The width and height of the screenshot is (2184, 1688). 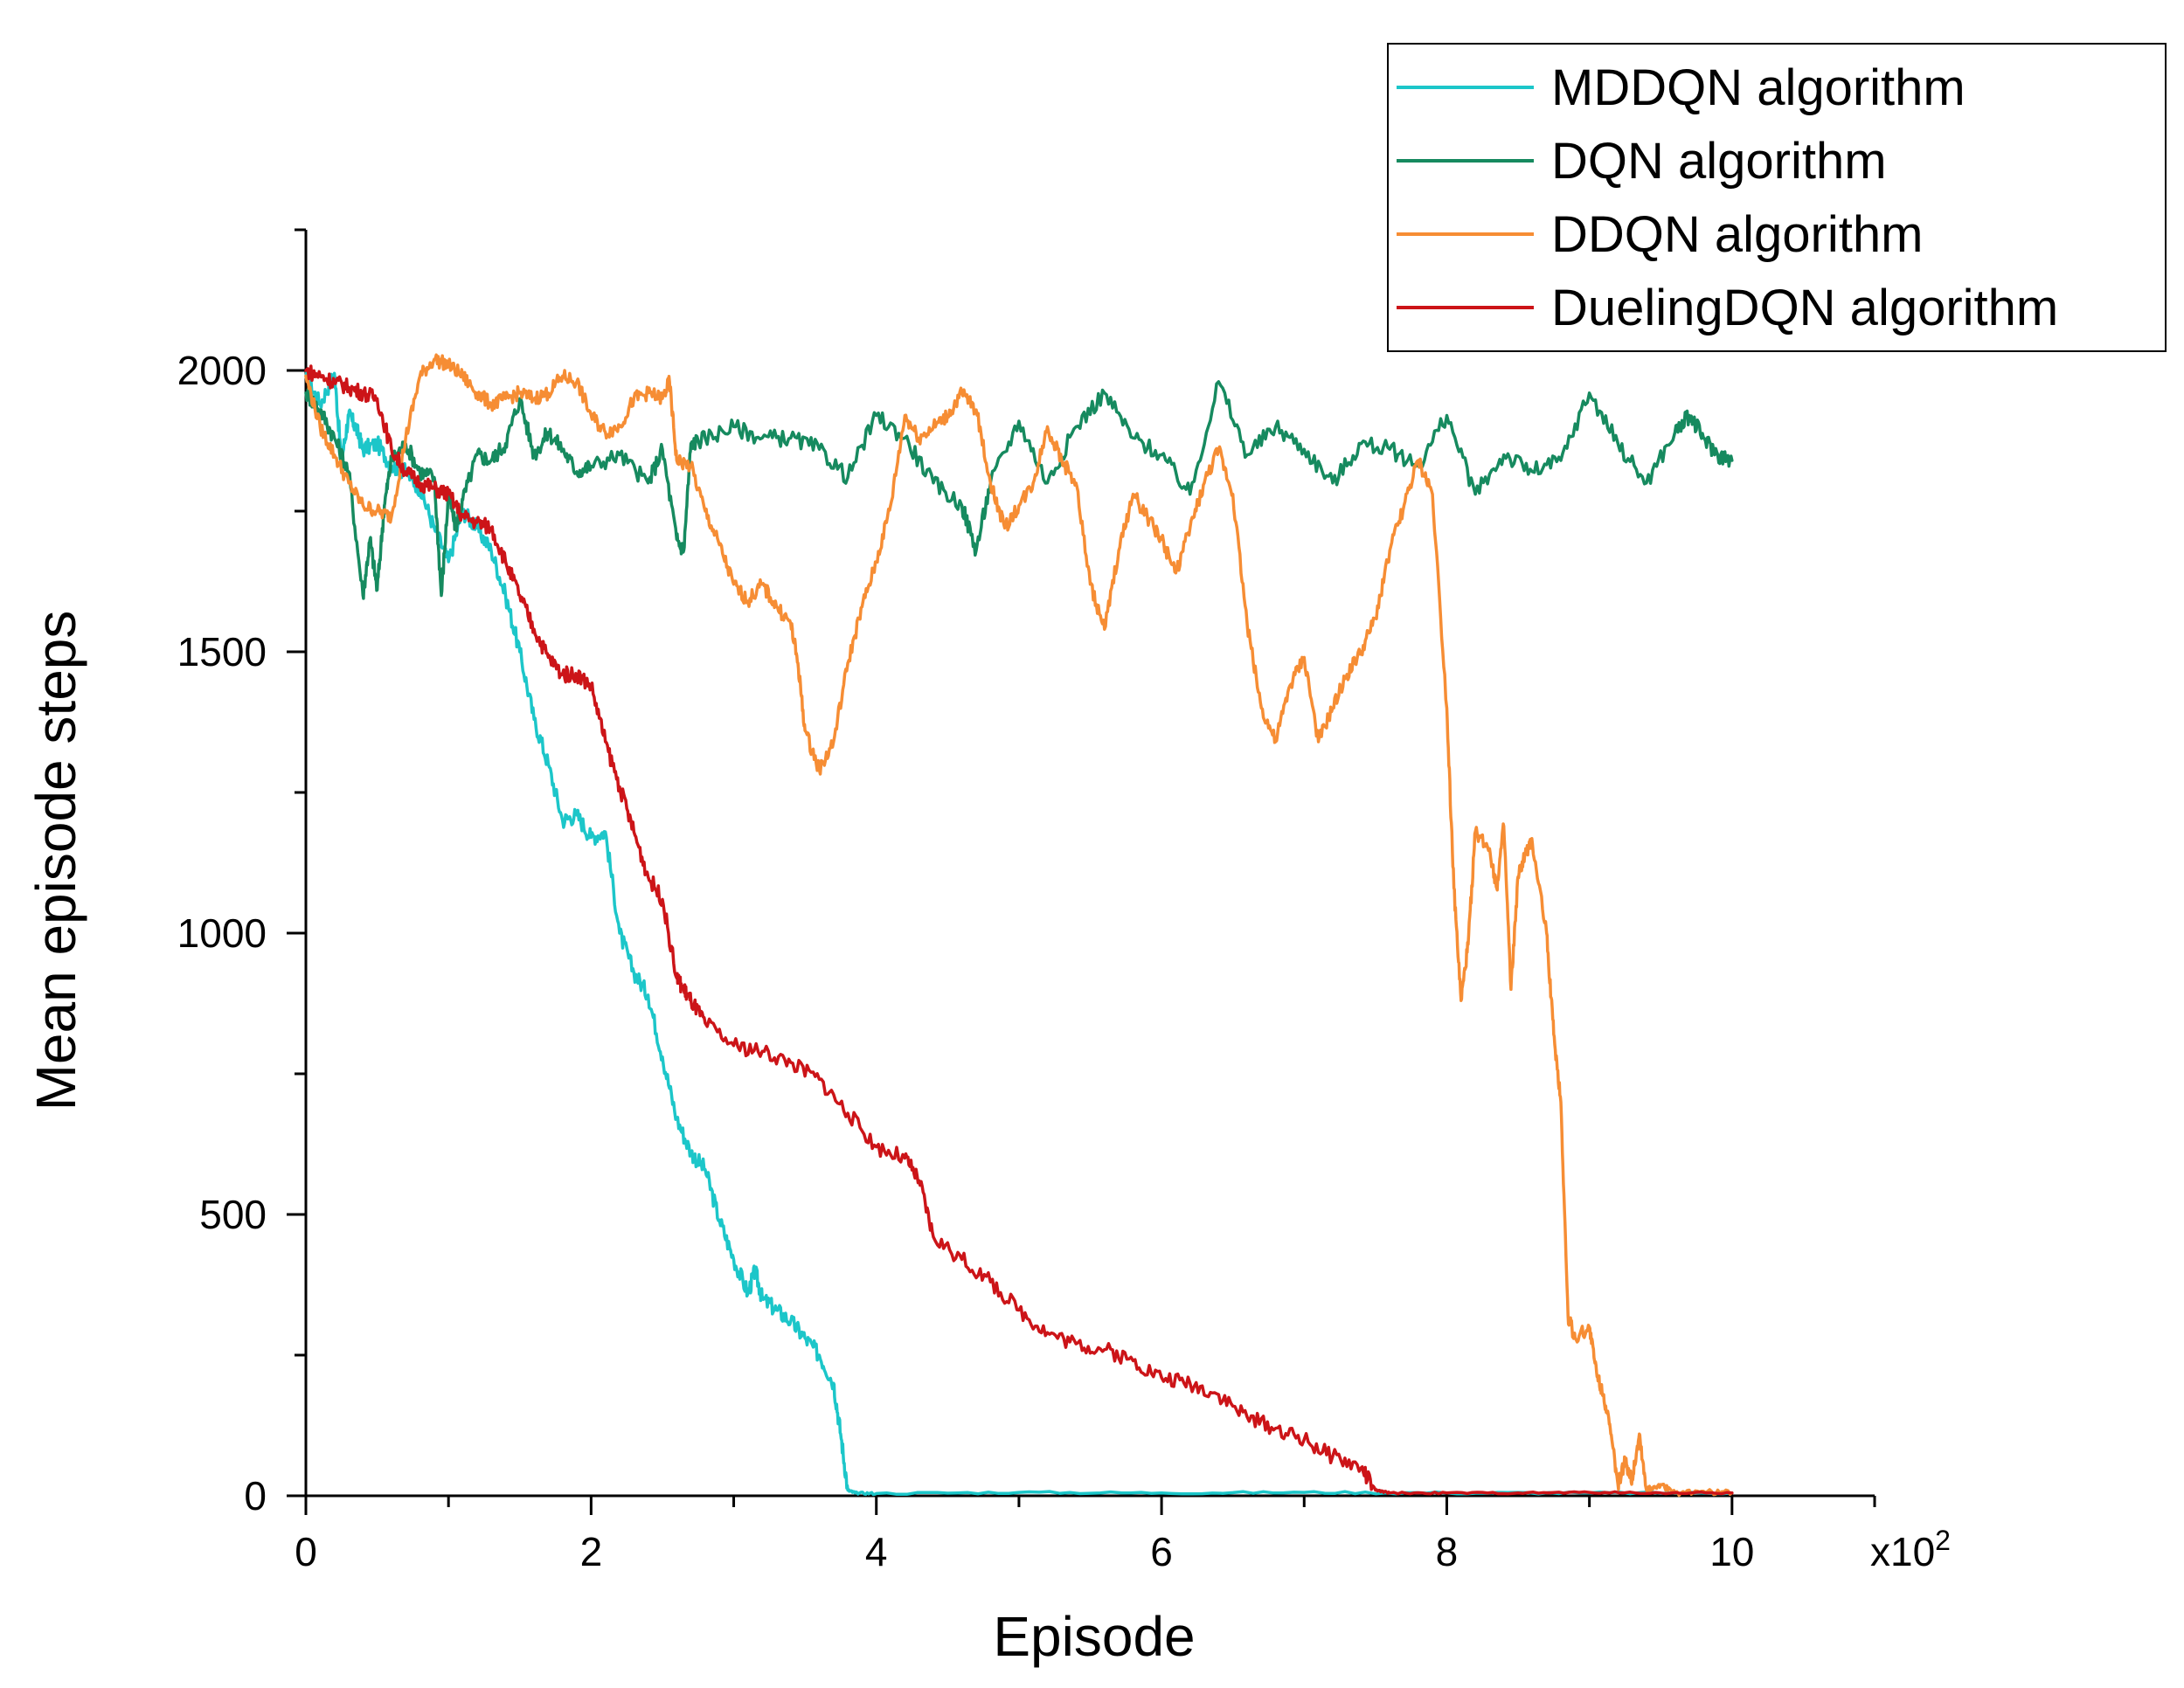 I want to click on y-axis-title: Mean episode steps, so click(x=55, y=861).